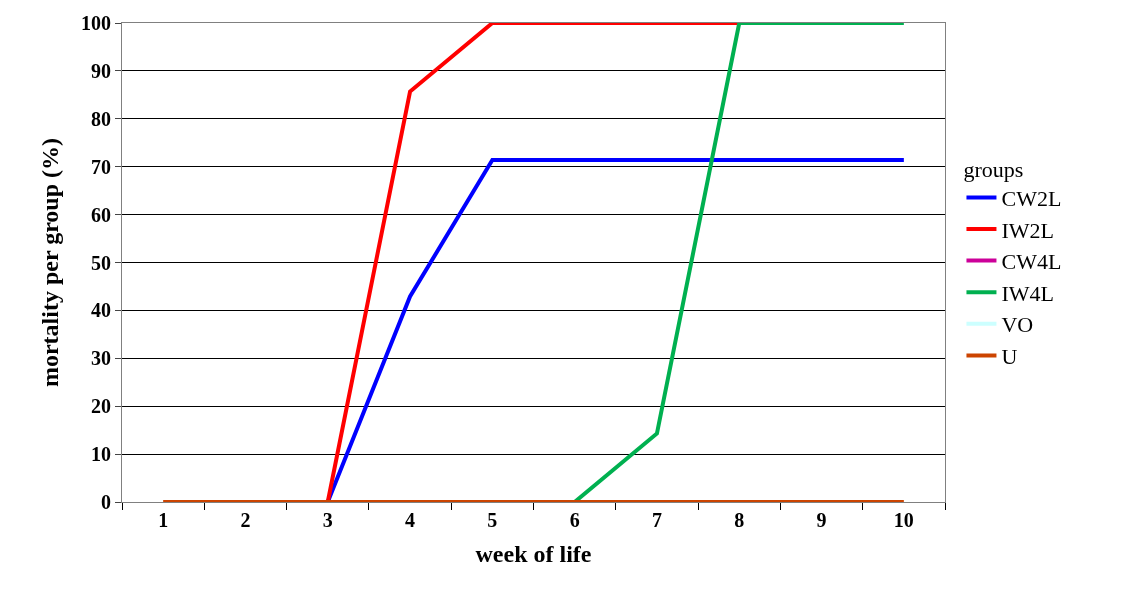 The width and height of the screenshot is (1138, 593). I want to click on x-tick-label: 1, so click(163, 520).